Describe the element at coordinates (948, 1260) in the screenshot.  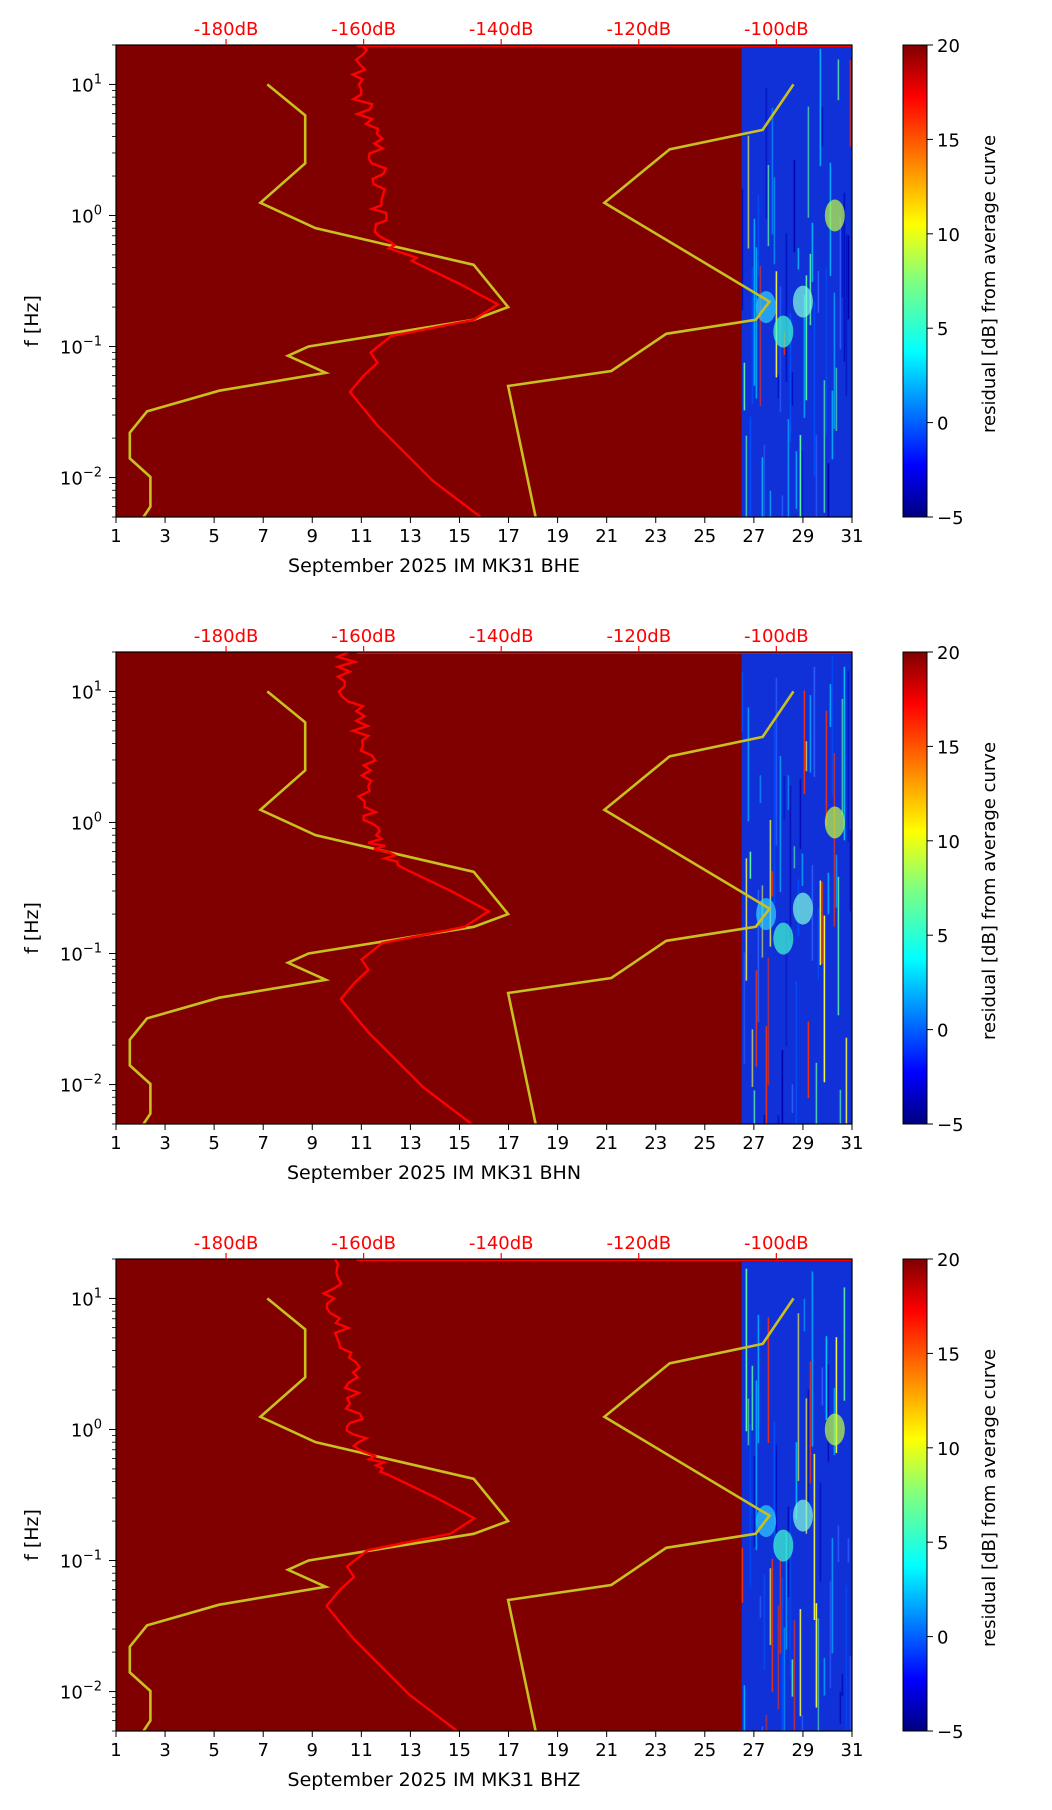
I see `colorbar-tick-label: 20` at that location.